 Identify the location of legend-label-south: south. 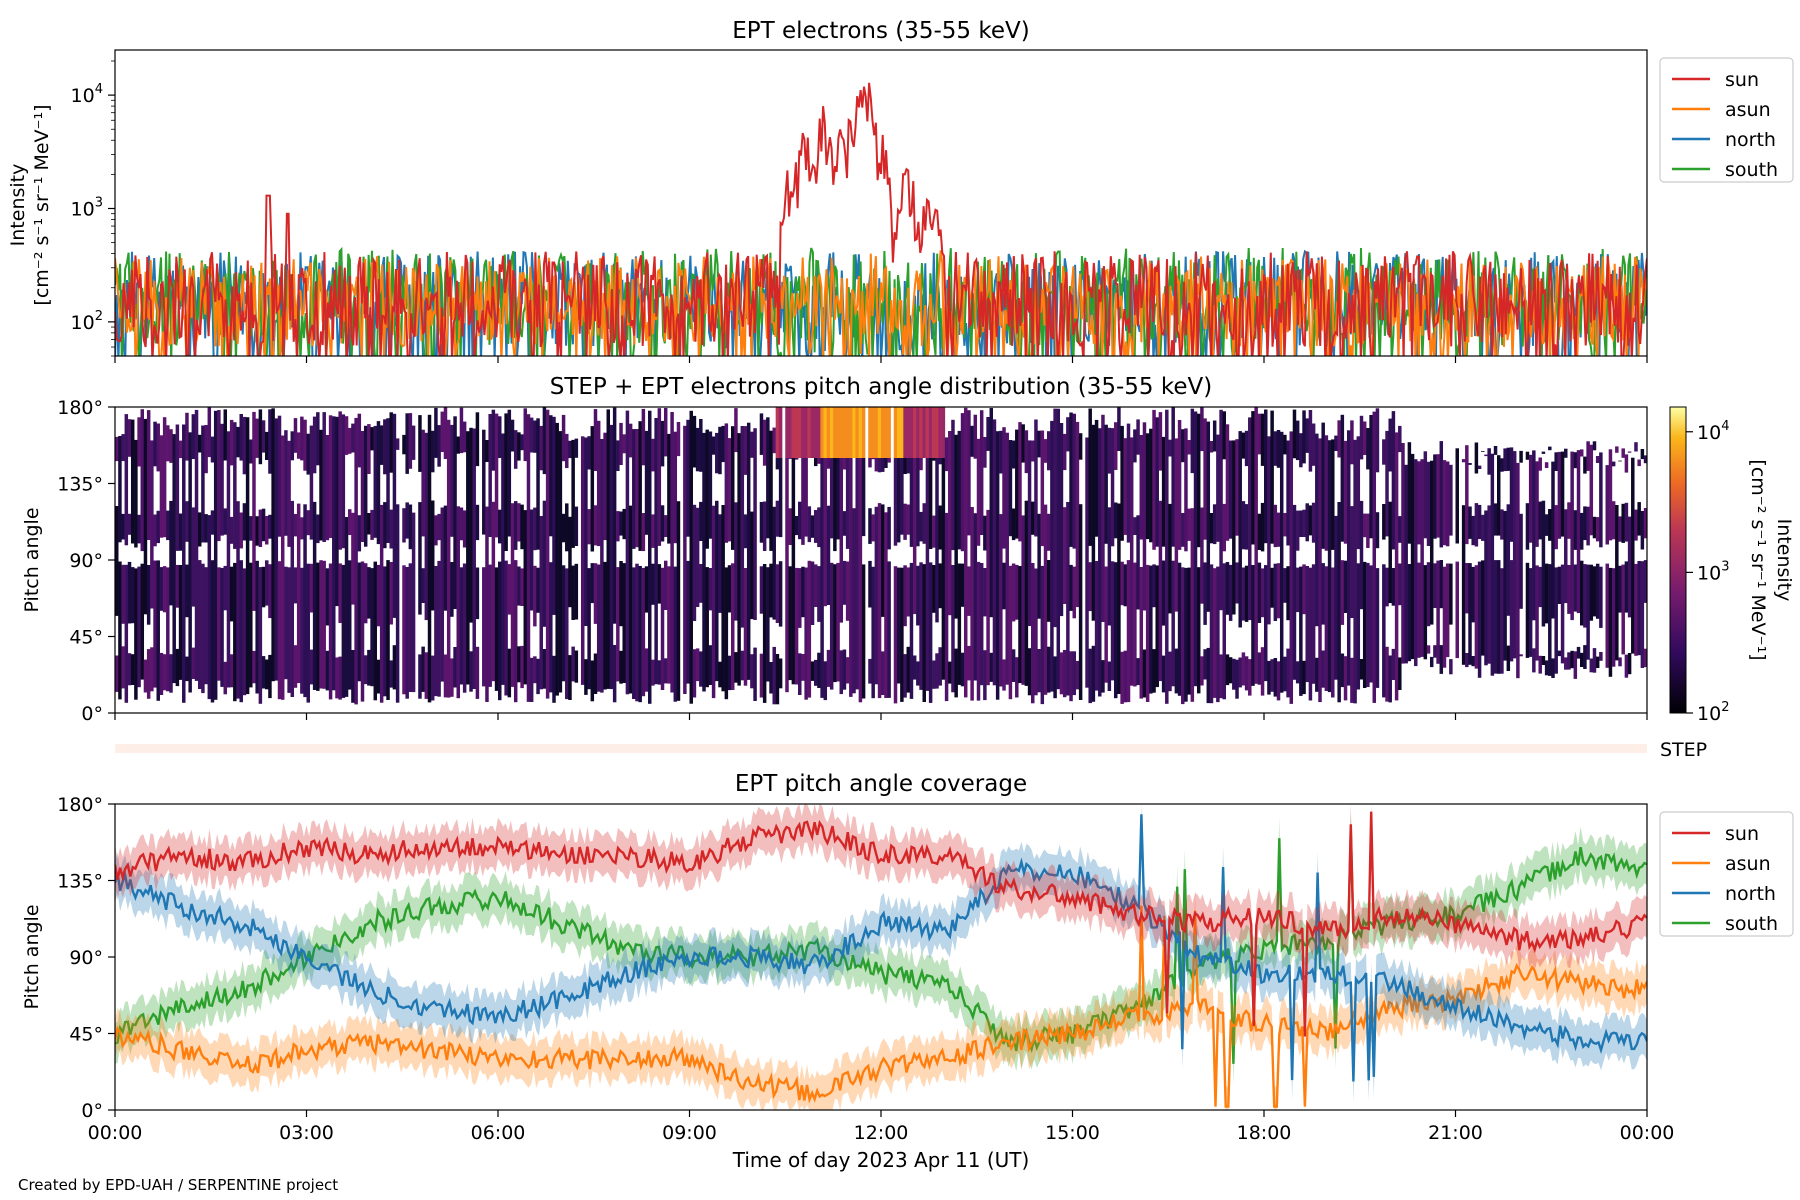
(1751, 924).